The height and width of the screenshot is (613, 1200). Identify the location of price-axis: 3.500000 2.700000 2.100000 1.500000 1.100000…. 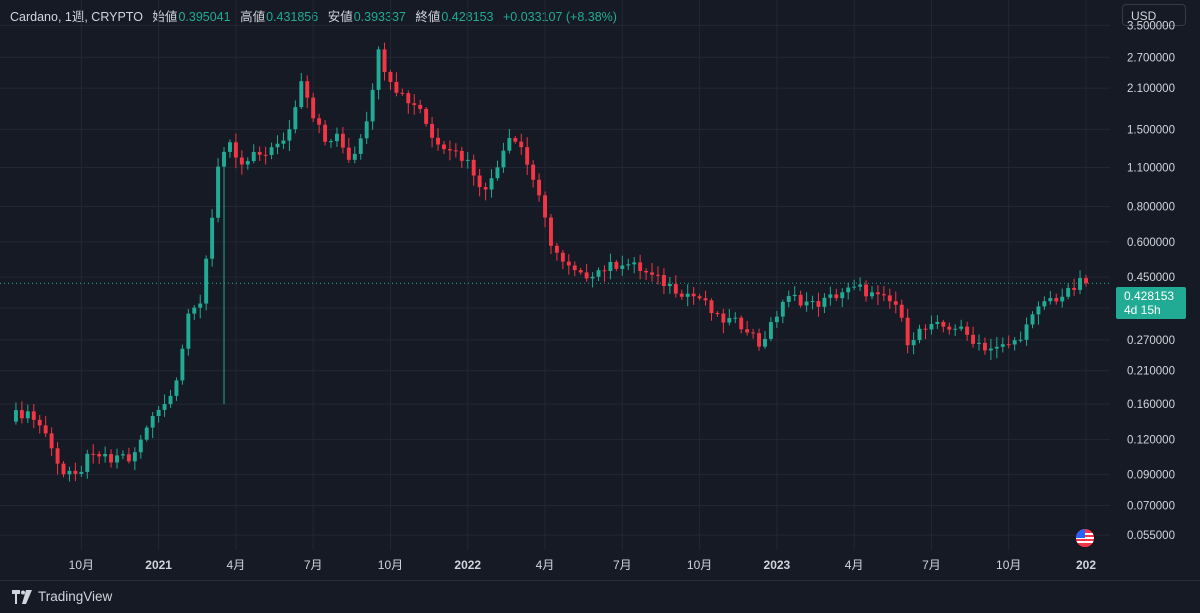
(1155, 275).